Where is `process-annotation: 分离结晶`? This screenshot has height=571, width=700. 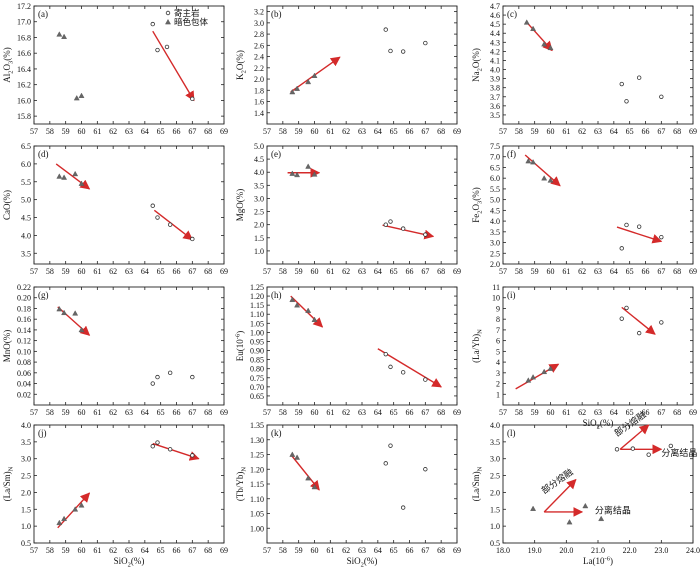
process-annotation: 分离结晶 is located at coordinates (613, 509).